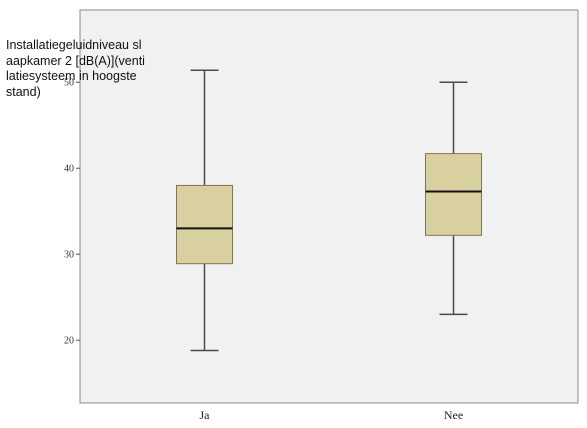  I want to click on x-category-label: Ja, so click(205, 415).